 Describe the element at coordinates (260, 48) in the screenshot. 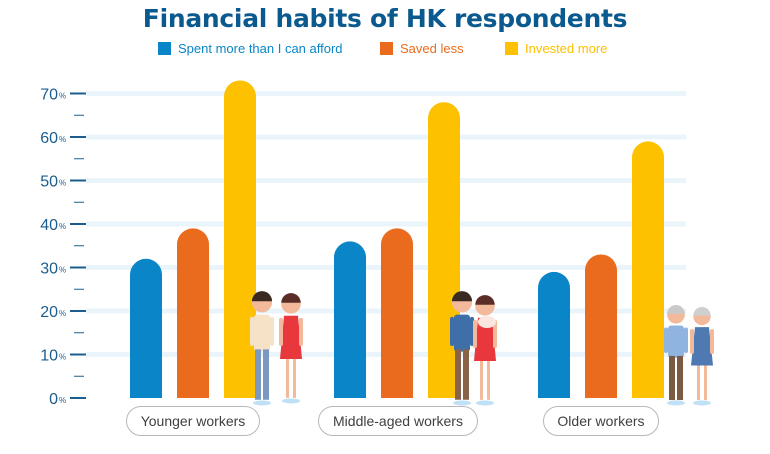

I see `legend-label-spent-more: Spent more than I can afford` at that location.